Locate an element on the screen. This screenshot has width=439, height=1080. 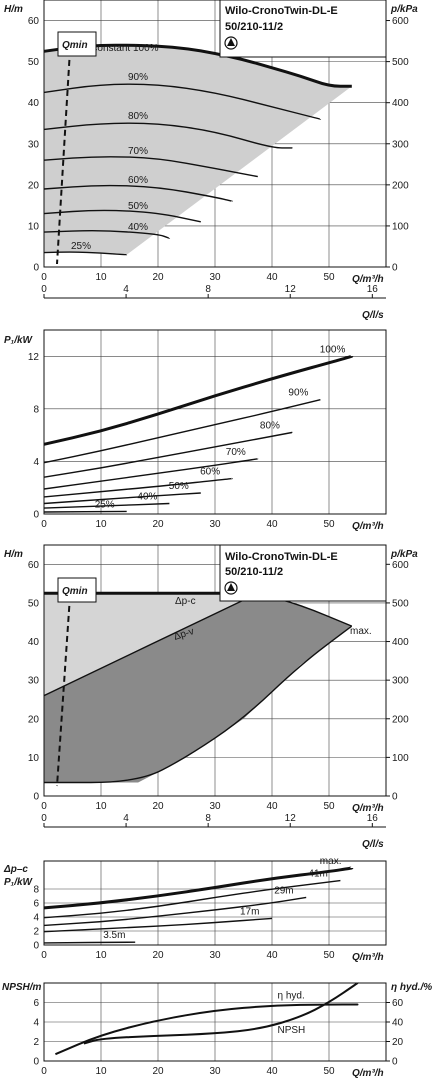
operating-range-area is located at coordinates (198, 150).